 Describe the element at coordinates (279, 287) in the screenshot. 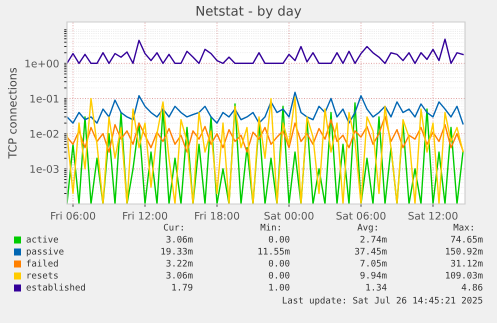

I see `text: 1.00` at that location.